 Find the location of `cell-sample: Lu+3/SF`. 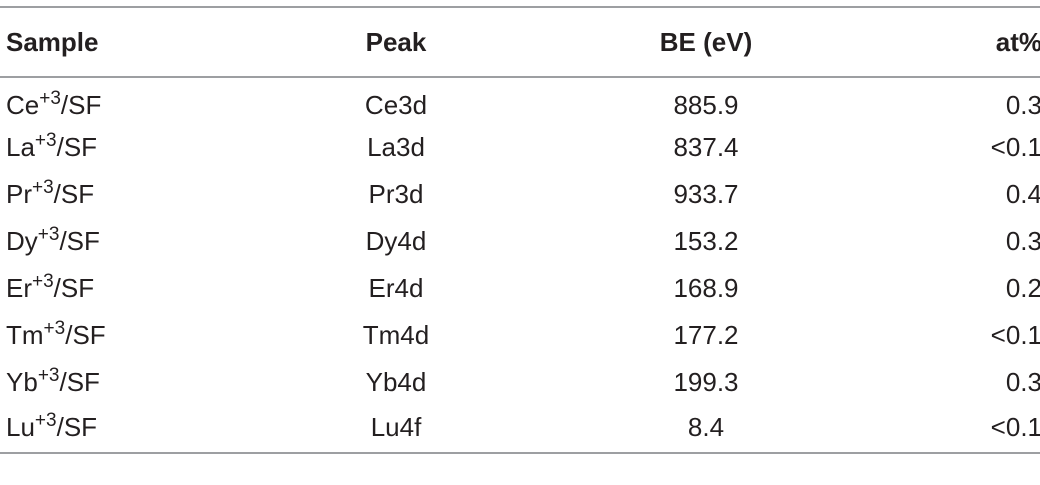

cell-sample: Lu+3/SF is located at coordinates (133, 430).